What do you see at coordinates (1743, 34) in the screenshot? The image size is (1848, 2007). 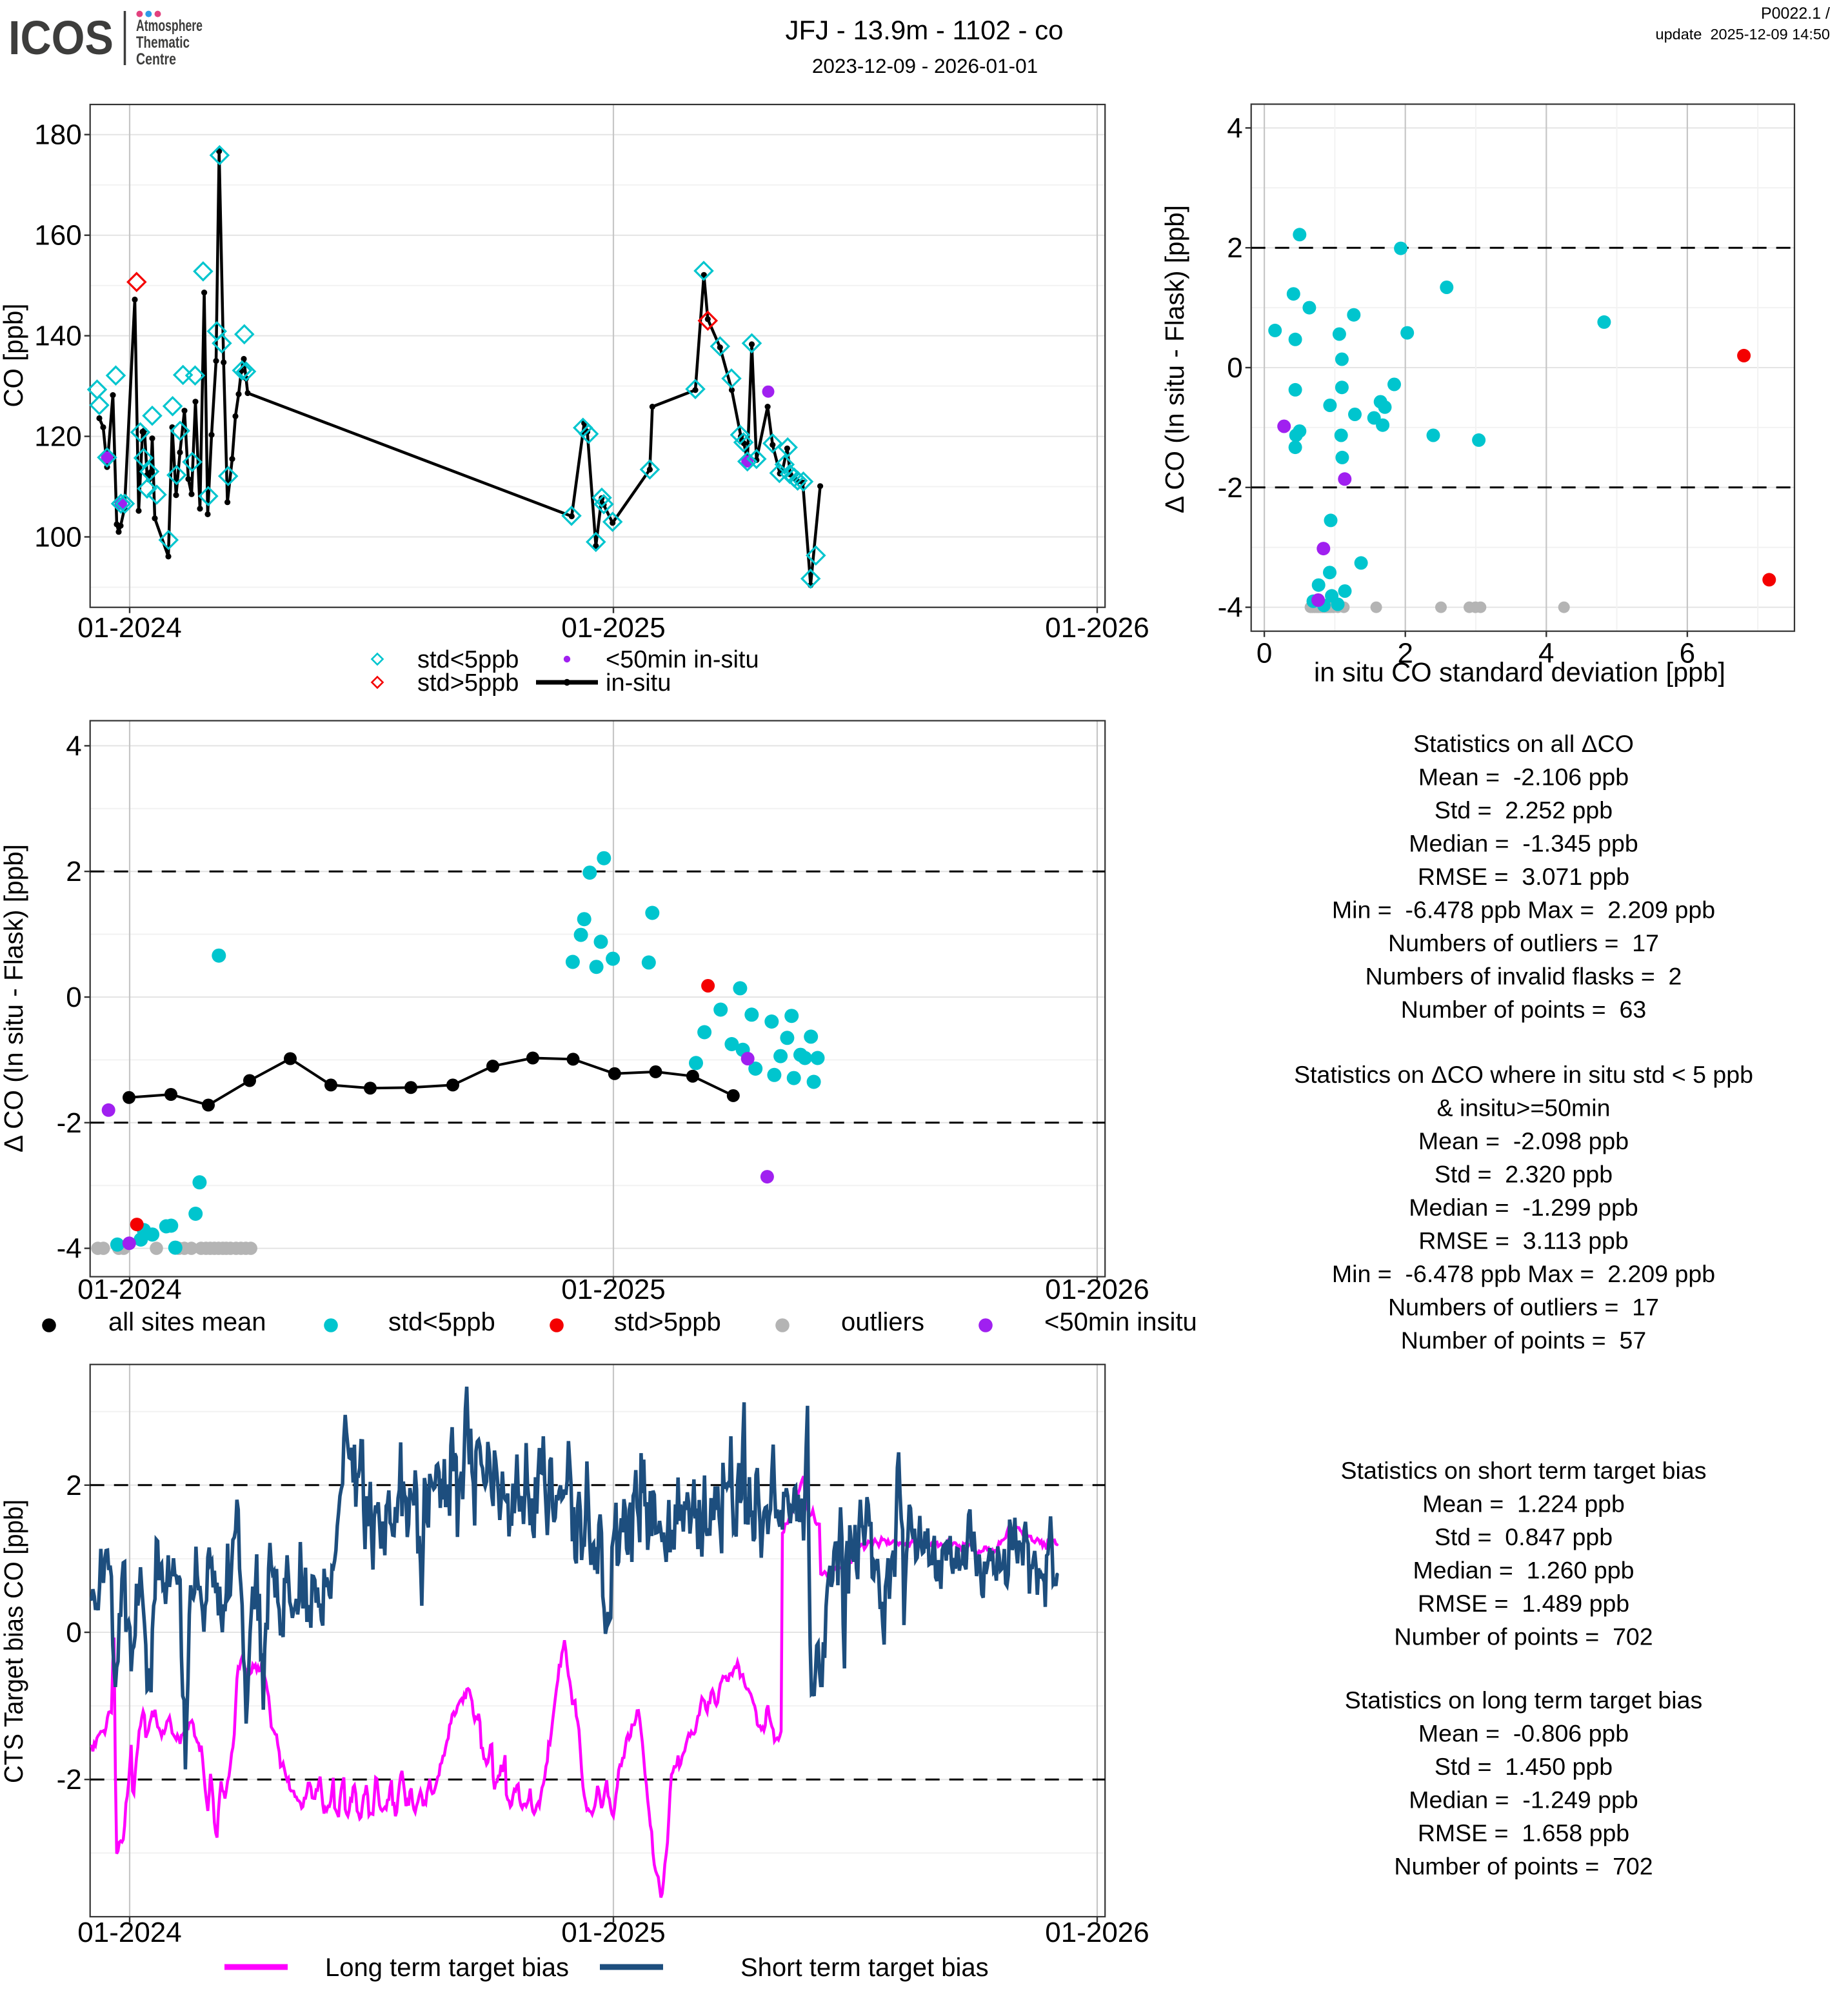 I see `svg-text: update 2025-12-09 14:50` at bounding box center [1743, 34].